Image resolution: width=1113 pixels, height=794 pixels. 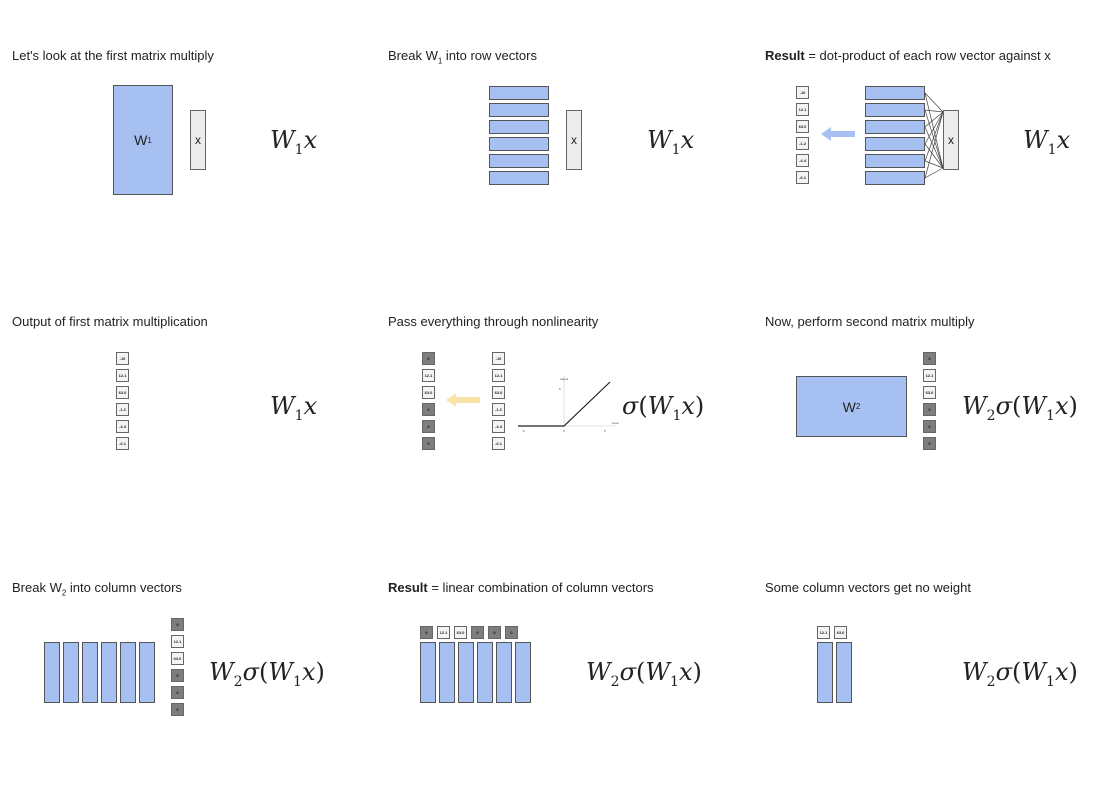 I want to click on caption: Some column vectors get no weight, so click(x=868, y=587).